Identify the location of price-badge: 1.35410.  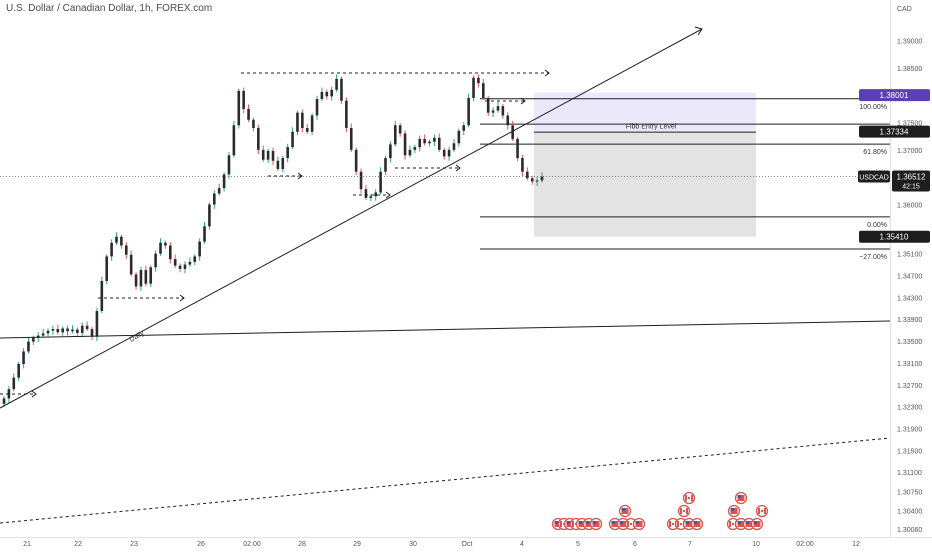
(894, 236).